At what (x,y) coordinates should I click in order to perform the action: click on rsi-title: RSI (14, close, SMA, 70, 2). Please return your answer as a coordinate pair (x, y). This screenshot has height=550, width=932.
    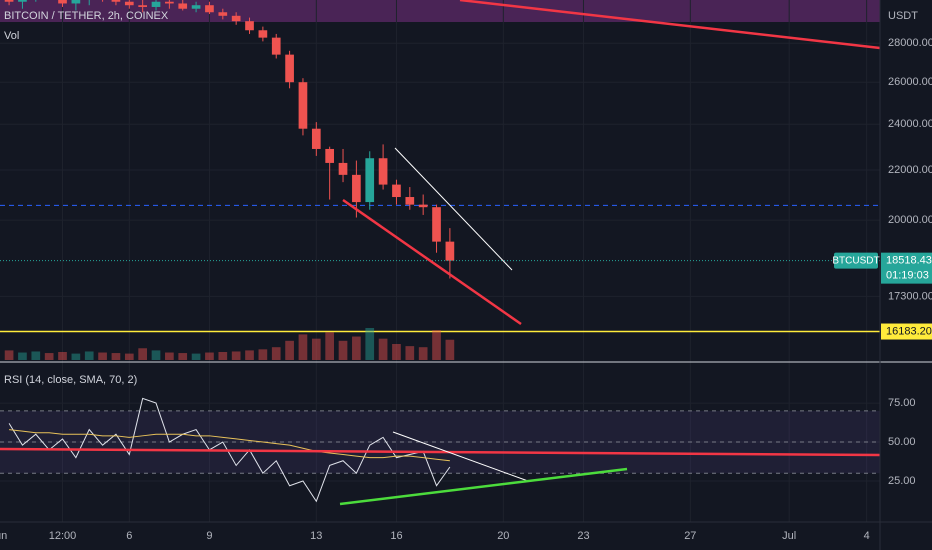
    Looking at the image, I should click on (70, 380).